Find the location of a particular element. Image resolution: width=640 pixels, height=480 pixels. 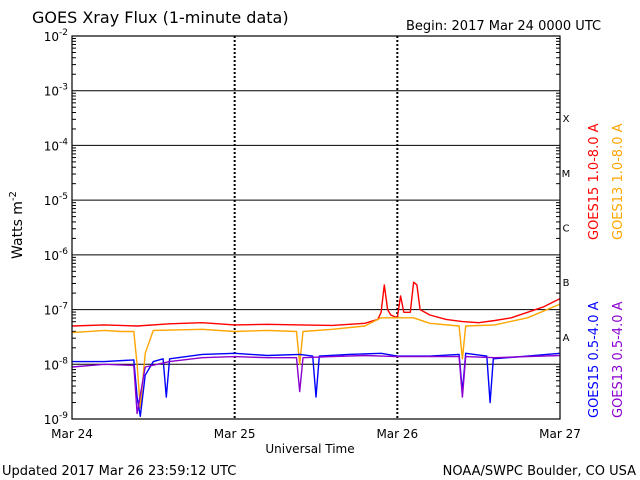

flare-class-labels: X M C B A is located at coordinates (566, 229).